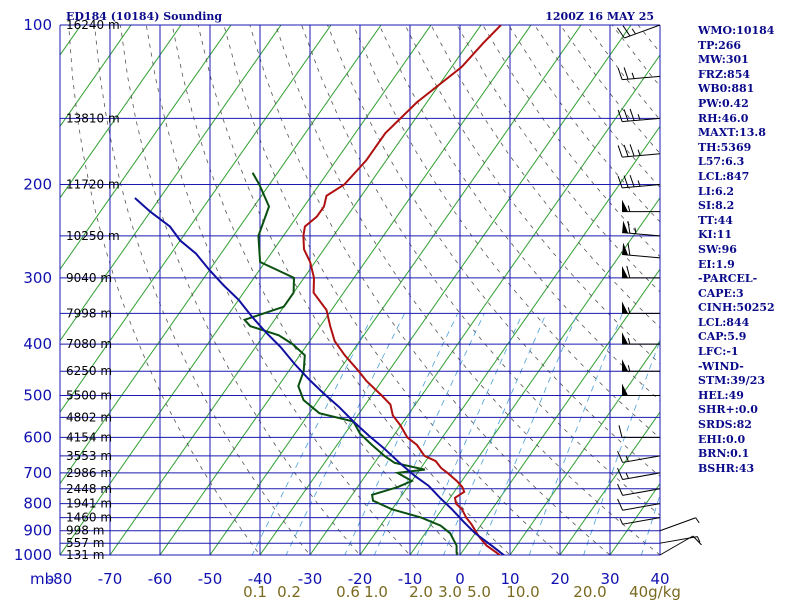  What do you see at coordinates (724, 176) in the screenshot?
I see `index-value: LCL:847` at bounding box center [724, 176].